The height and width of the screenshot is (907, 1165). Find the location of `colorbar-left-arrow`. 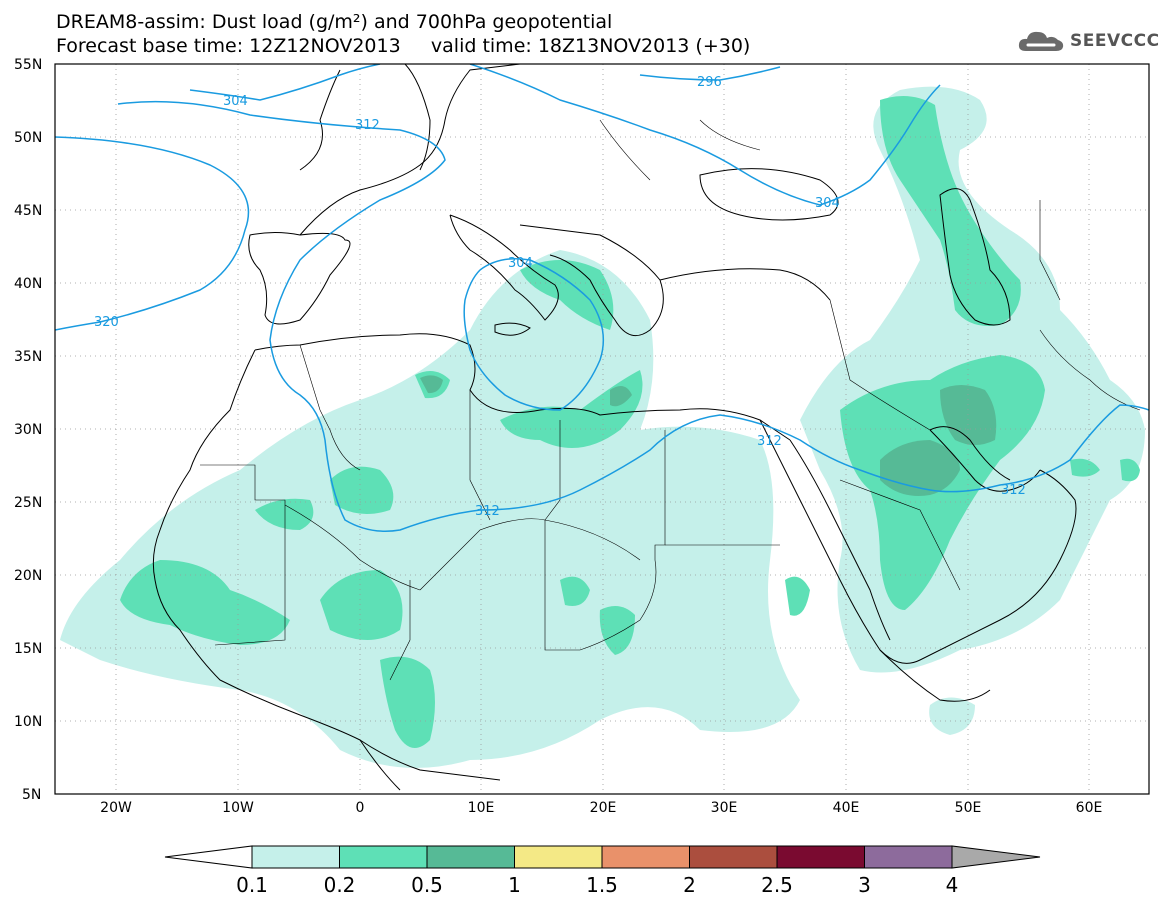

colorbar-left-arrow is located at coordinates (208, 857).